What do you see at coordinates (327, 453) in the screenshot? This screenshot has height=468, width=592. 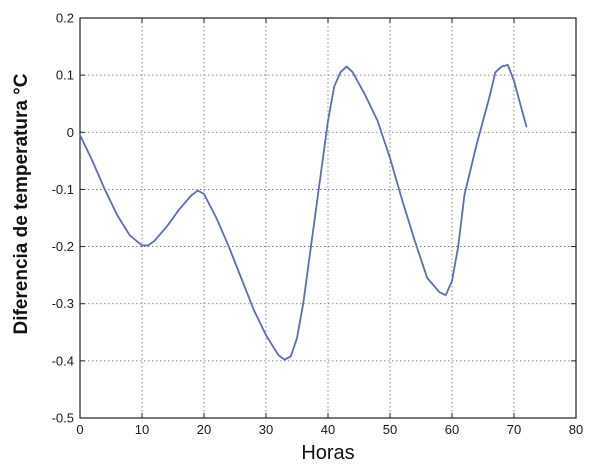 I see `x-axis-label: Horas` at bounding box center [327, 453].